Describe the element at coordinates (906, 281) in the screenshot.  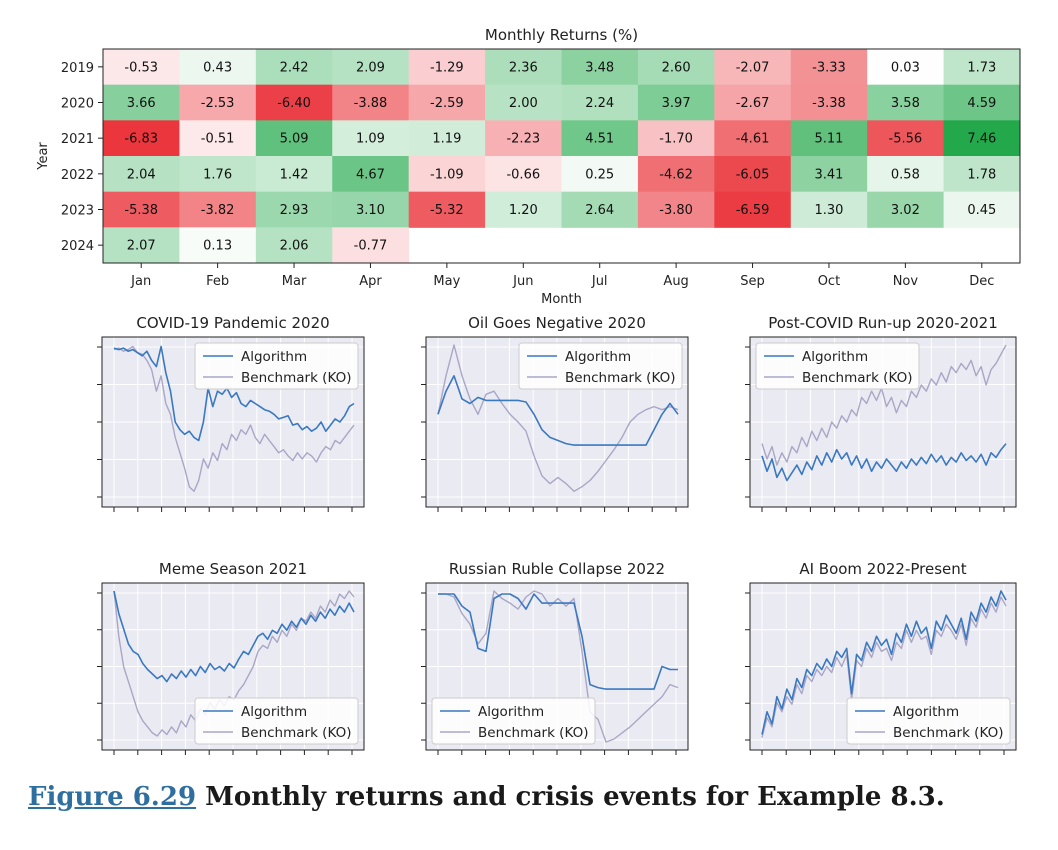
I see `x-tick-label: Nov` at that location.